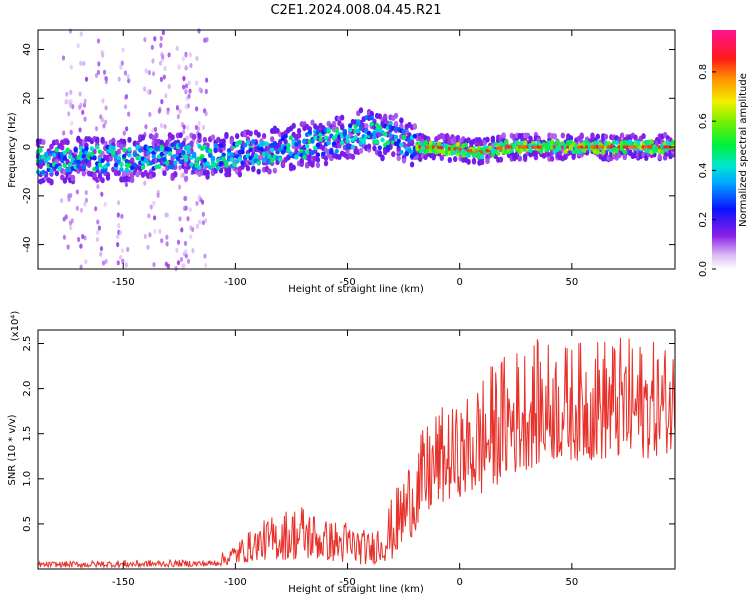 The image size is (750, 600). Describe the element at coordinates (27, 524) in the screenshot. I see `y-tick-label: 0.5` at that location.